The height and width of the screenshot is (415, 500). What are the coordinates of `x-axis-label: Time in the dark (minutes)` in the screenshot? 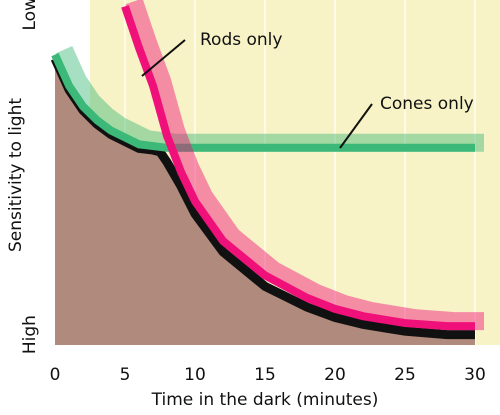 It's located at (265, 400).